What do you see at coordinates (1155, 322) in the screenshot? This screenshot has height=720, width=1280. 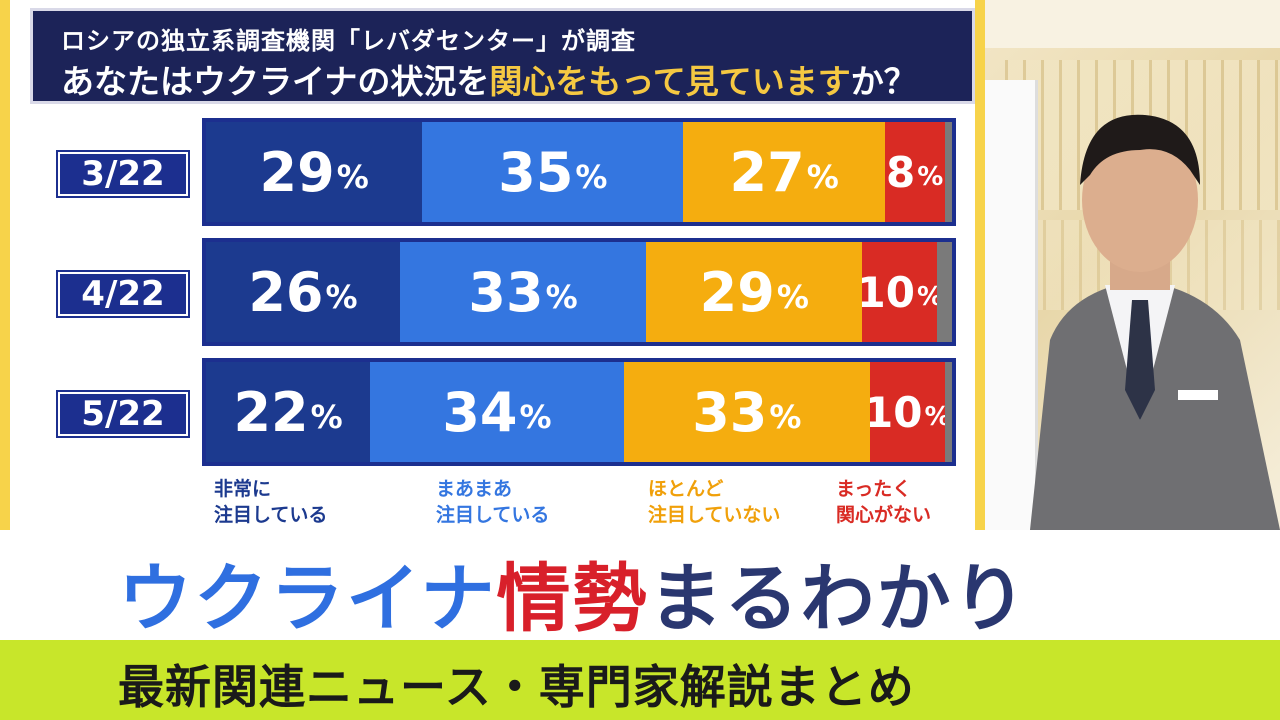 I see `presenter-figure` at bounding box center [1155, 322].